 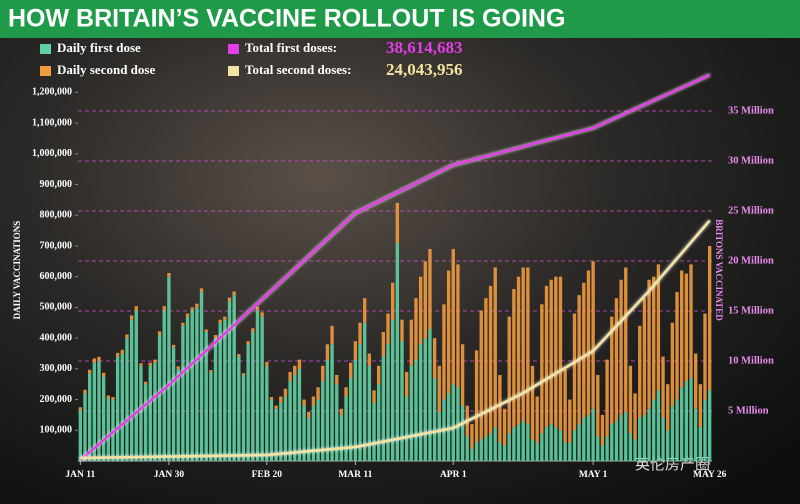 I want to click on title-bar, so click(x=400, y=19).